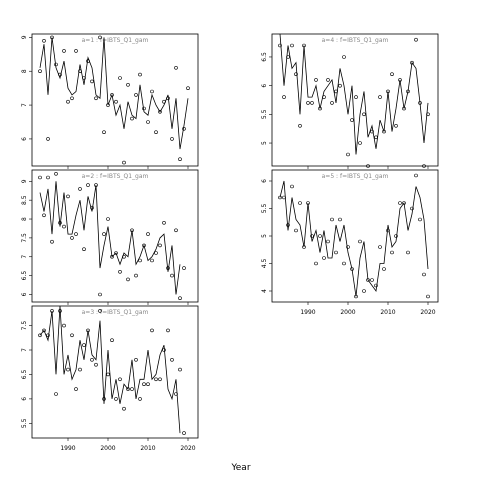 Image resolution: width=480 pixels, height=480 pixels. Describe the element at coordinates (187, 448) in the screenshot. I see `x-tick-label: 2020` at that location.